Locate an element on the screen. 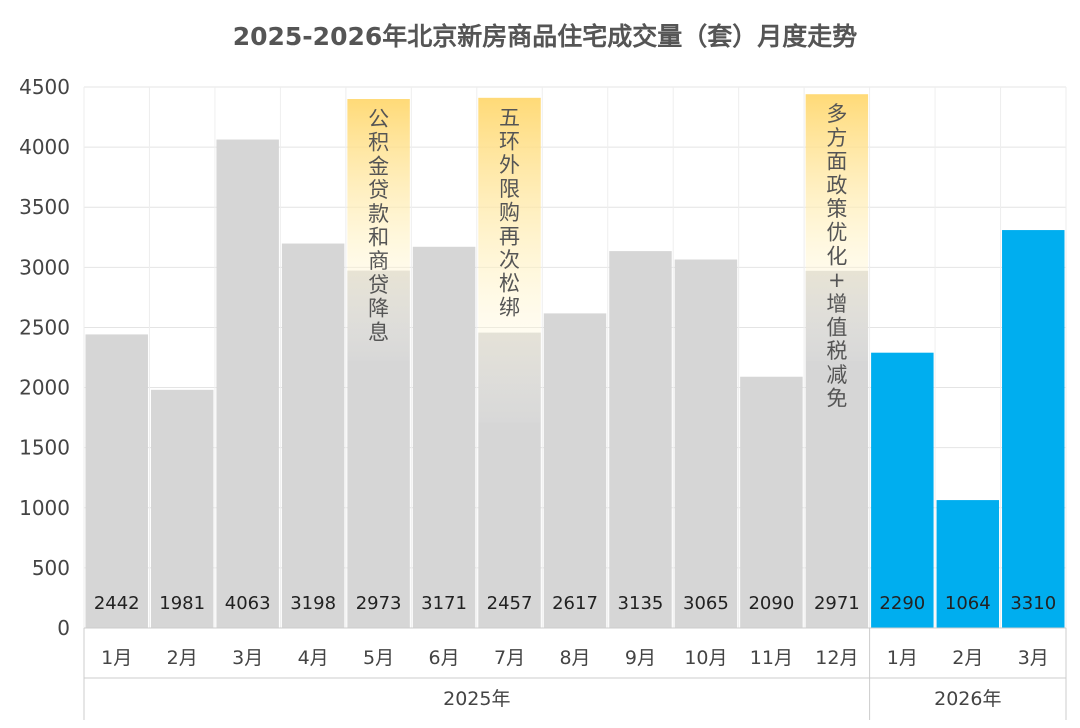 Image resolution: width=1080 pixels, height=728 pixels. y-tick-label: 3000 is located at coordinates (44, 267).